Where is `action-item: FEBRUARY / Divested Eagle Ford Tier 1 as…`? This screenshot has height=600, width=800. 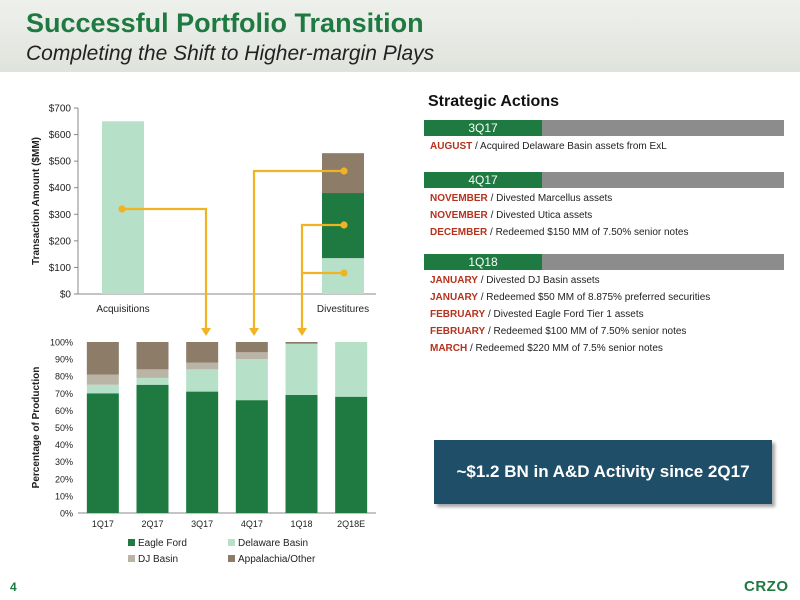
action-item: FEBRUARY / Divested Eagle Ford Tier 1 as… is located at coordinates (537, 314).